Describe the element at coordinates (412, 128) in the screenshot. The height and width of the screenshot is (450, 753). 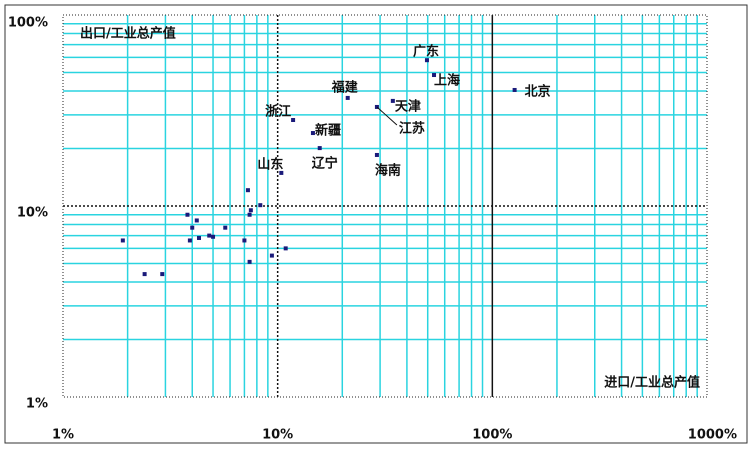
I see `point-label: 江苏` at that location.